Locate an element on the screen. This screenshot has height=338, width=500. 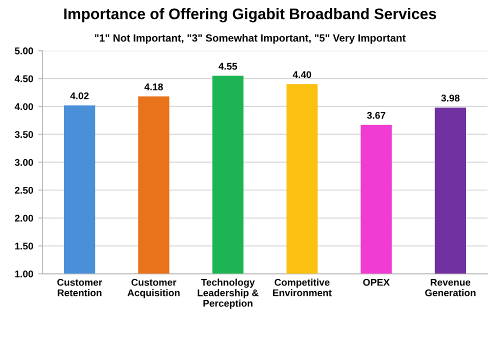
y-tick-label: 1.00 is located at coordinates (24, 274).